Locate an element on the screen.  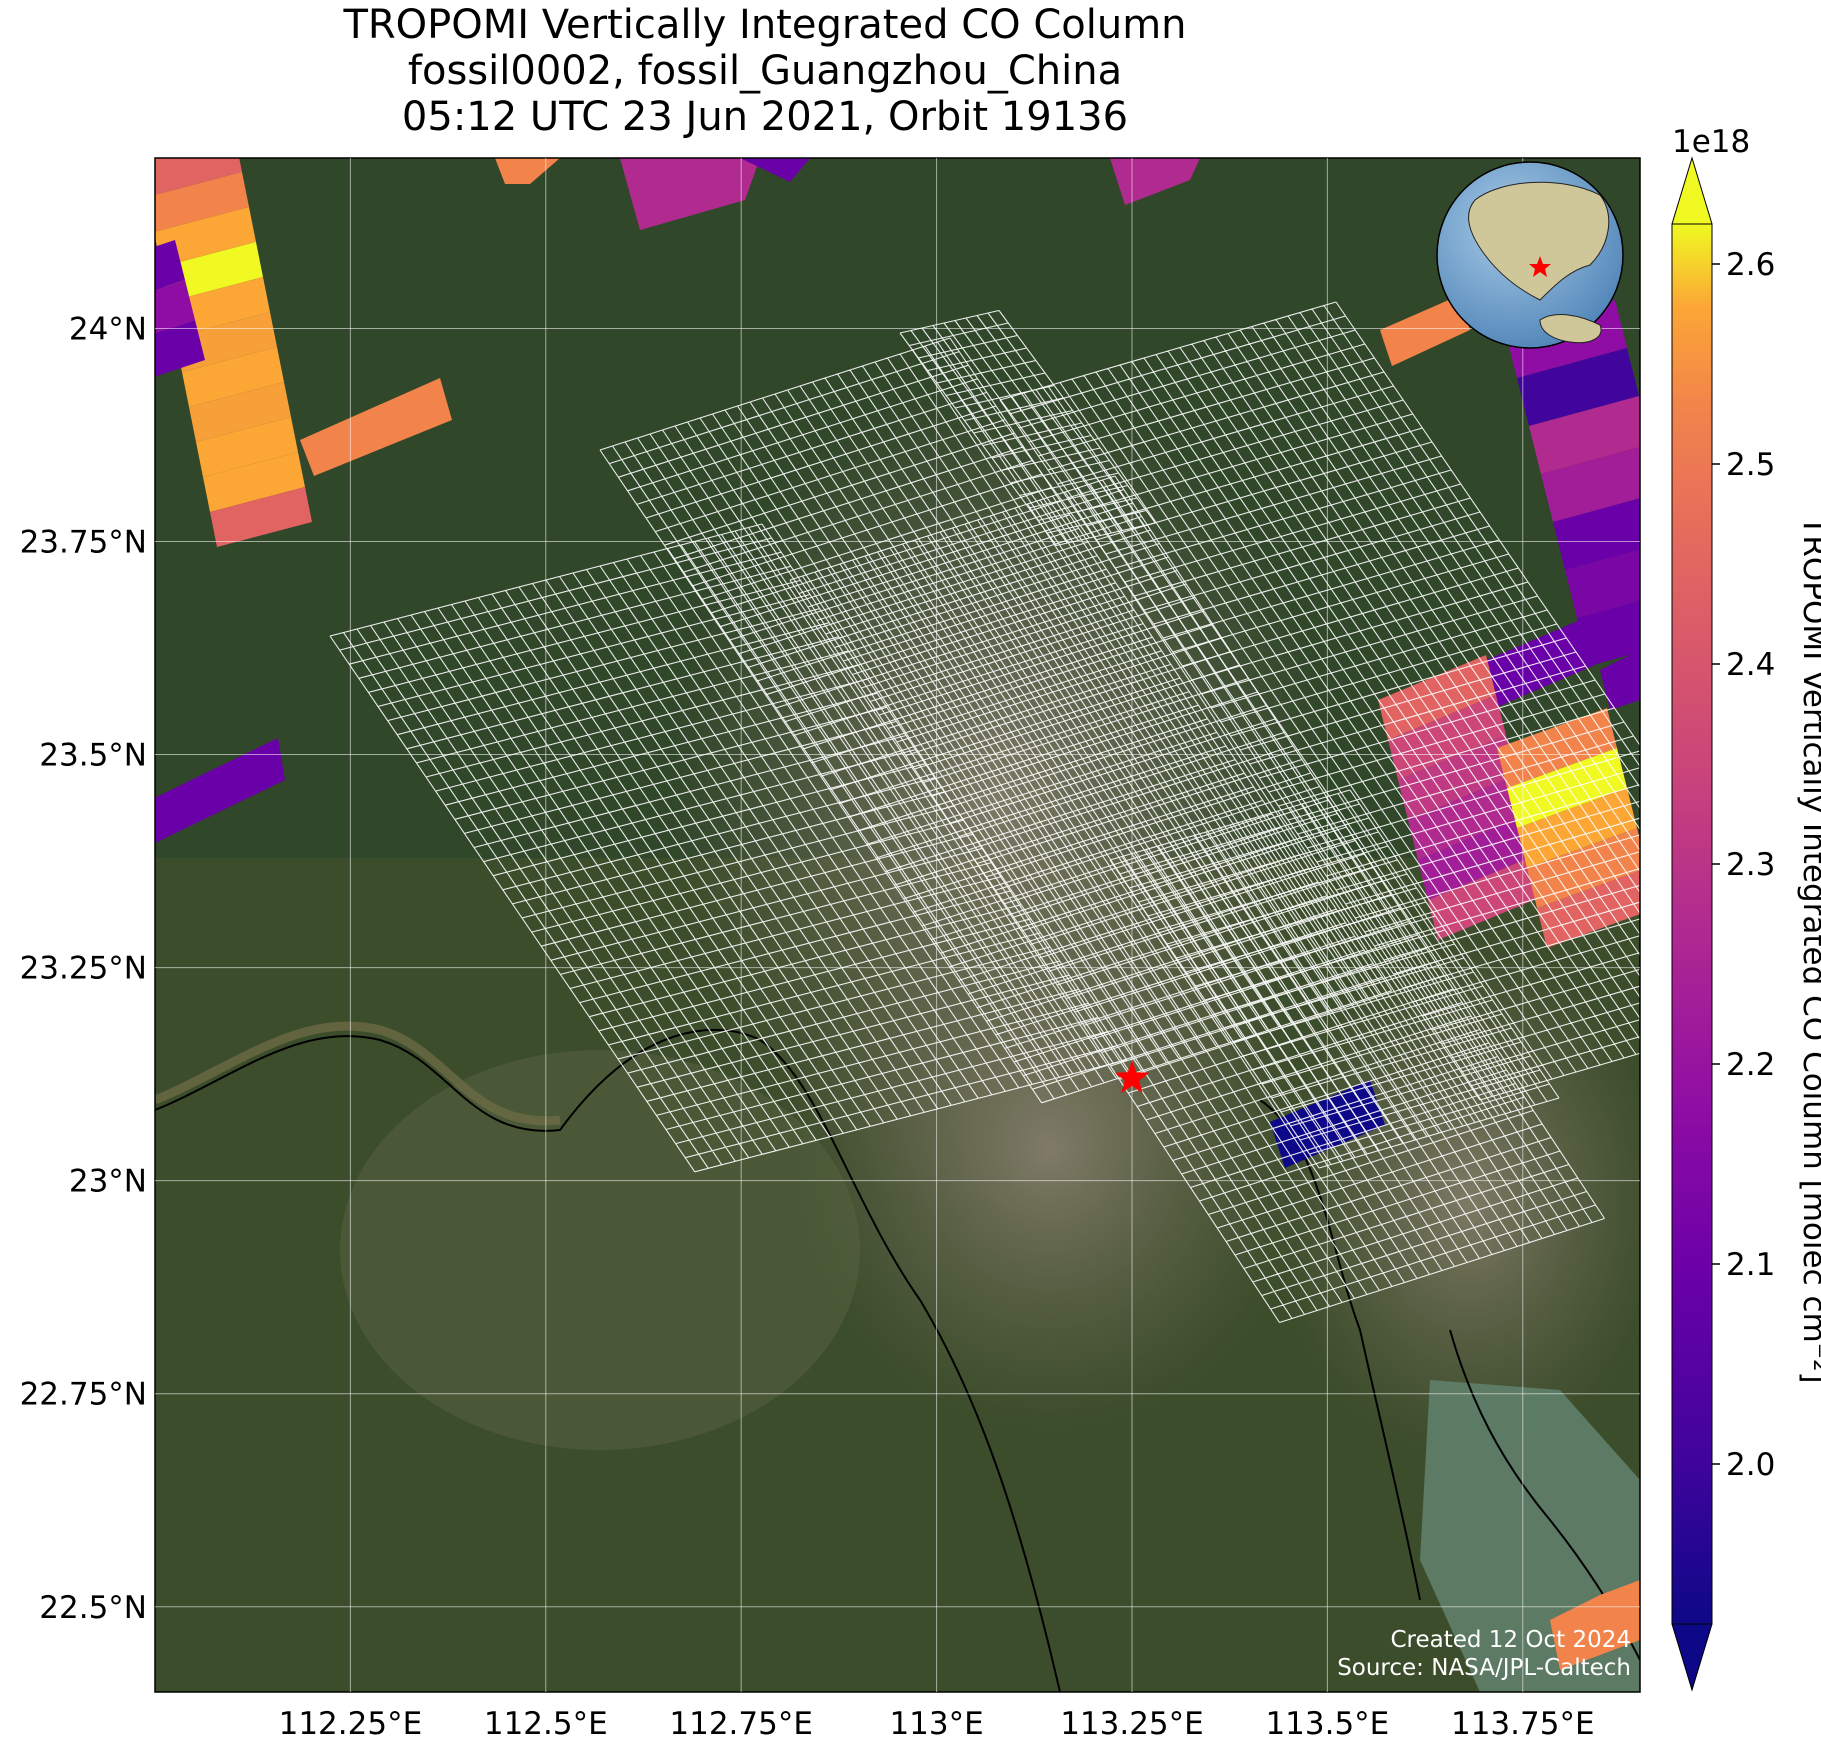
lon-tick-label: 113.5°E is located at coordinates (1327, 1722).